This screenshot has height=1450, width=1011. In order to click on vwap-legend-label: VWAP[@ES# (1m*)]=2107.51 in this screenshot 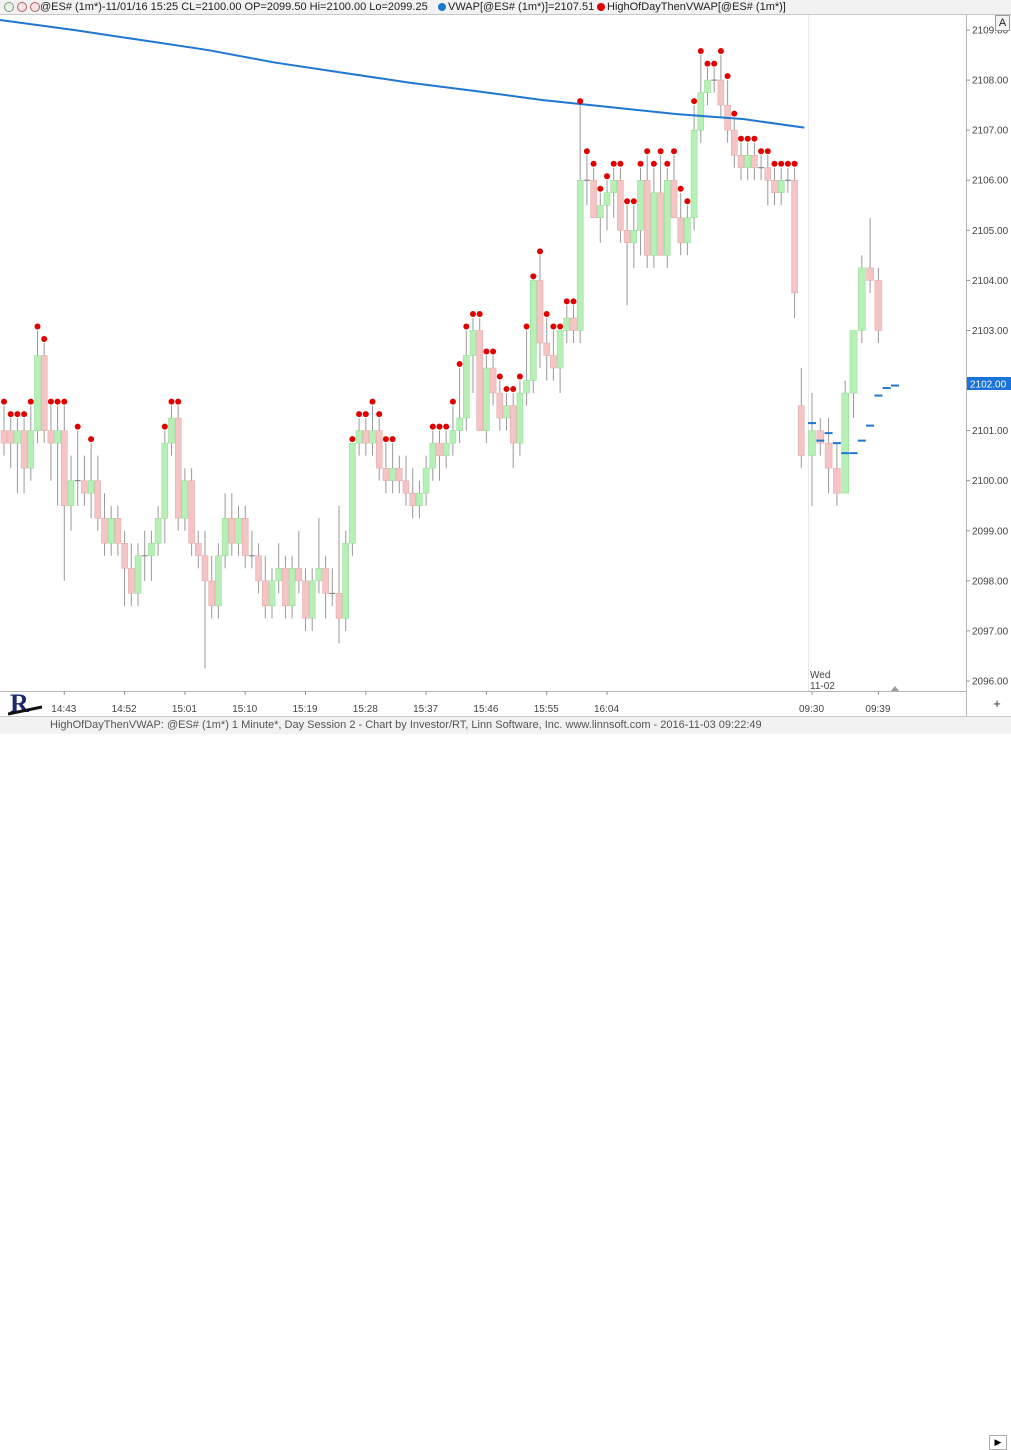, I will do `click(521, 7)`.